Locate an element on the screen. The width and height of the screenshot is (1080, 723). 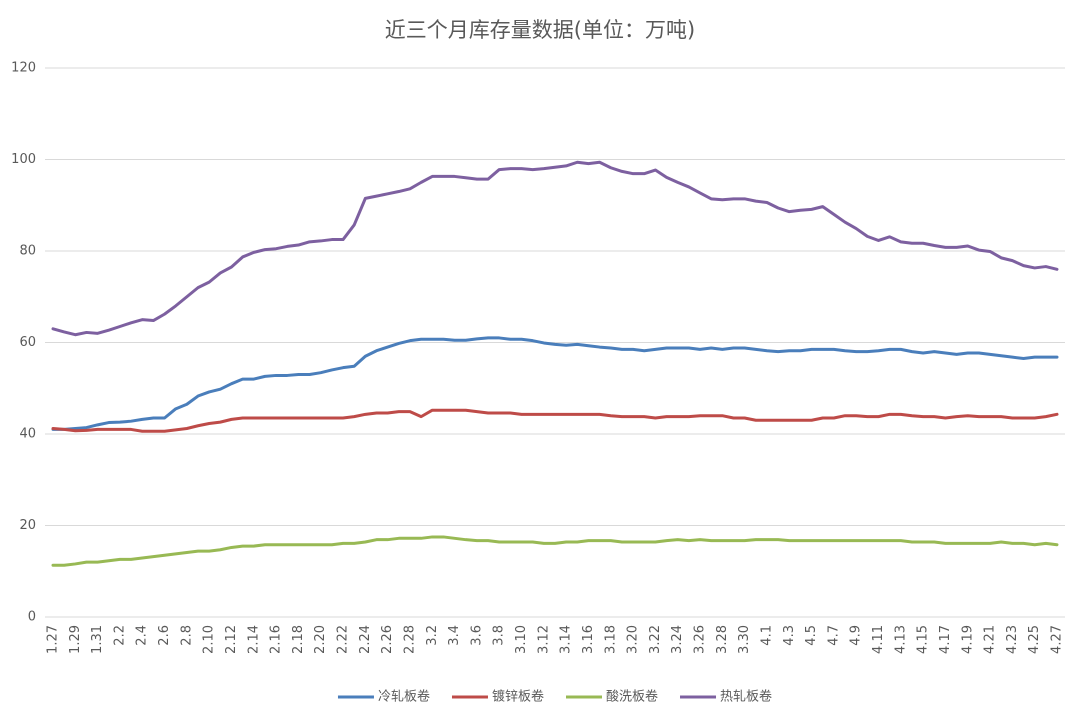
x-tick-label: 2.20 is located at coordinates (320, 639).